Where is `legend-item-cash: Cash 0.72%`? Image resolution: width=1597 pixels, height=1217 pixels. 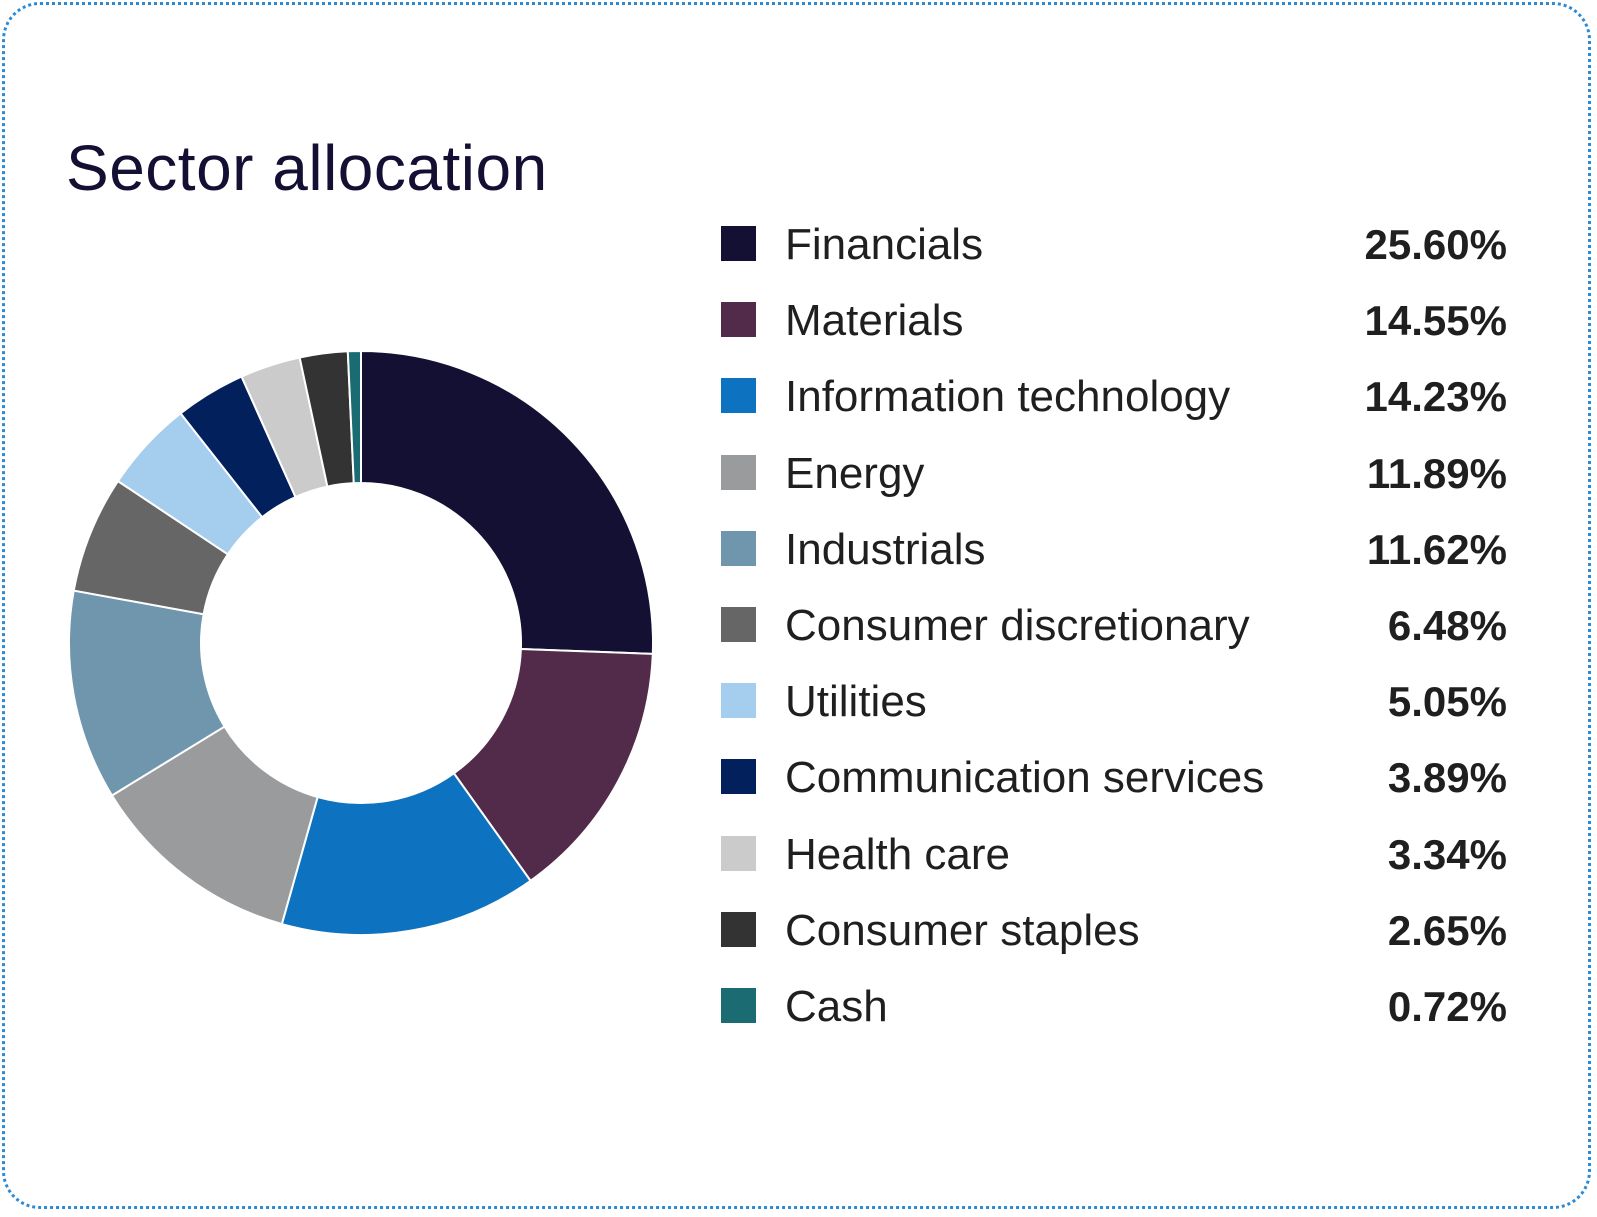 legend-item-cash: Cash 0.72% is located at coordinates (1114, 1017).